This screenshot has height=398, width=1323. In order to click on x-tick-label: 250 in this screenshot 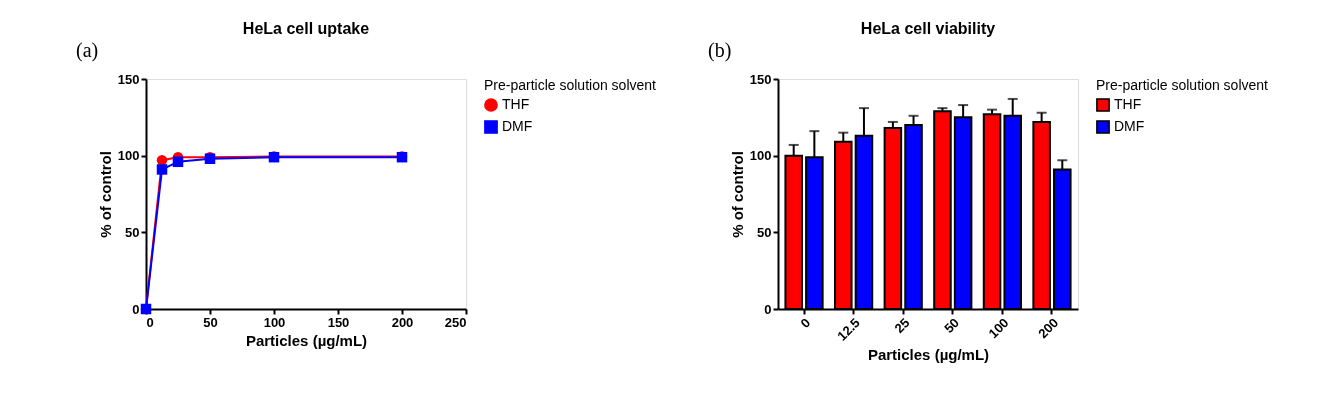, I will do `click(455, 322)`.